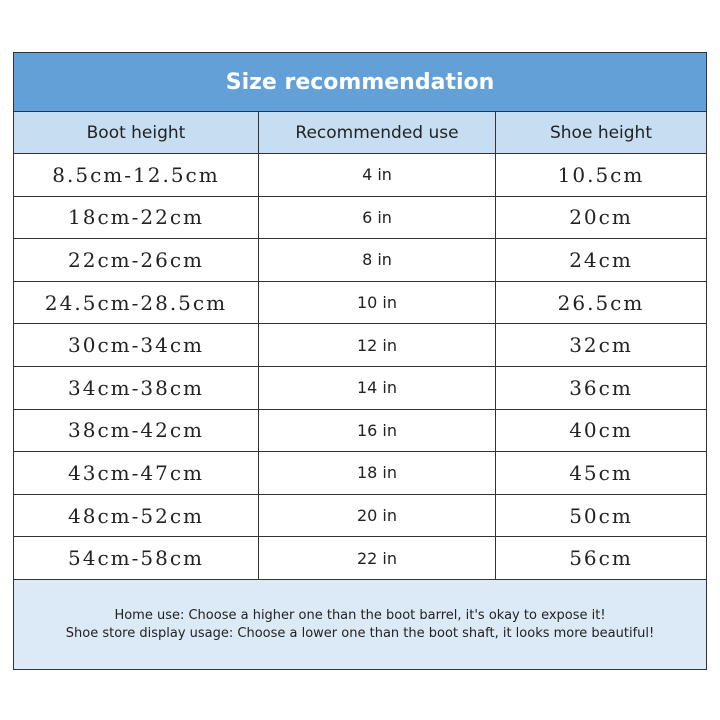 The width and height of the screenshot is (720, 720). I want to click on table-cell: 10.5cm, so click(601, 174).